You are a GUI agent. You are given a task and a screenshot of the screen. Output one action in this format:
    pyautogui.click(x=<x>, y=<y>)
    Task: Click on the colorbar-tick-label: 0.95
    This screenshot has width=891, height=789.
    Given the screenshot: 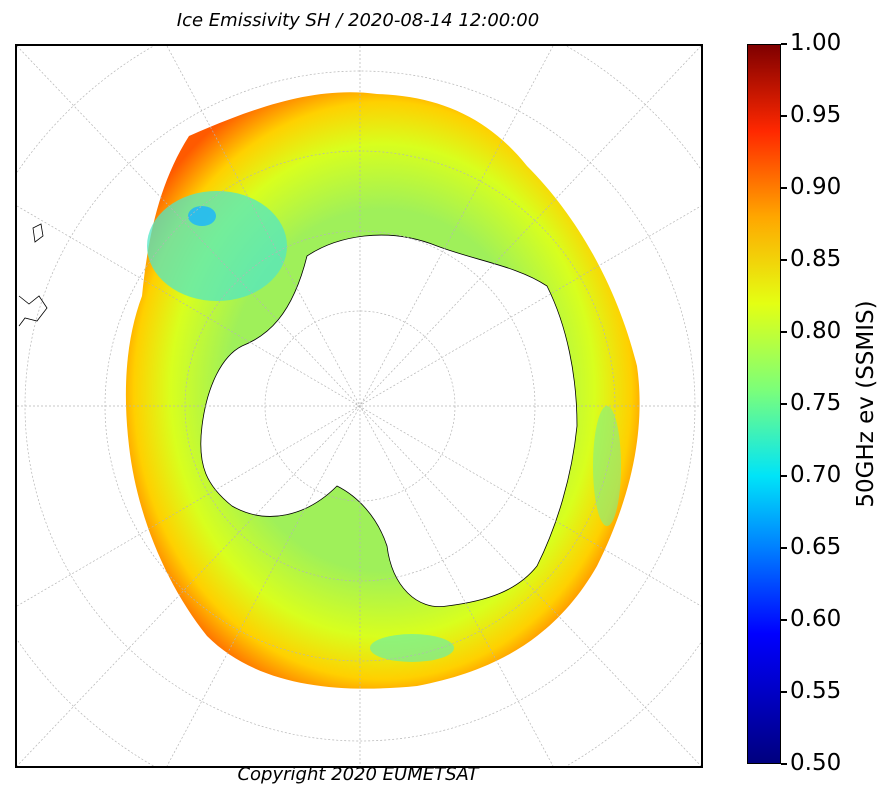 What is the action you would take?
    pyautogui.click(x=816, y=115)
    